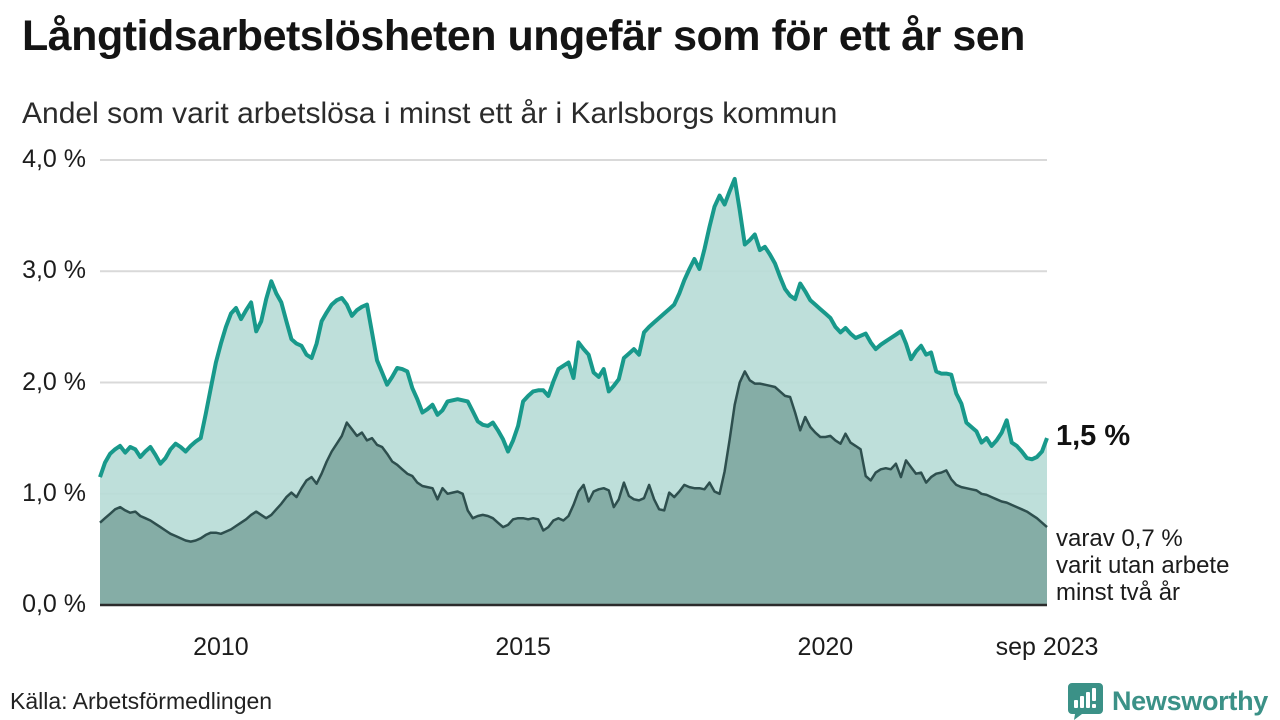 Image resolution: width=1280 pixels, height=720 pixels. Describe the element at coordinates (1093, 436) in the screenshot. I see `latest-value-annotation: 1,5 %` at that location.